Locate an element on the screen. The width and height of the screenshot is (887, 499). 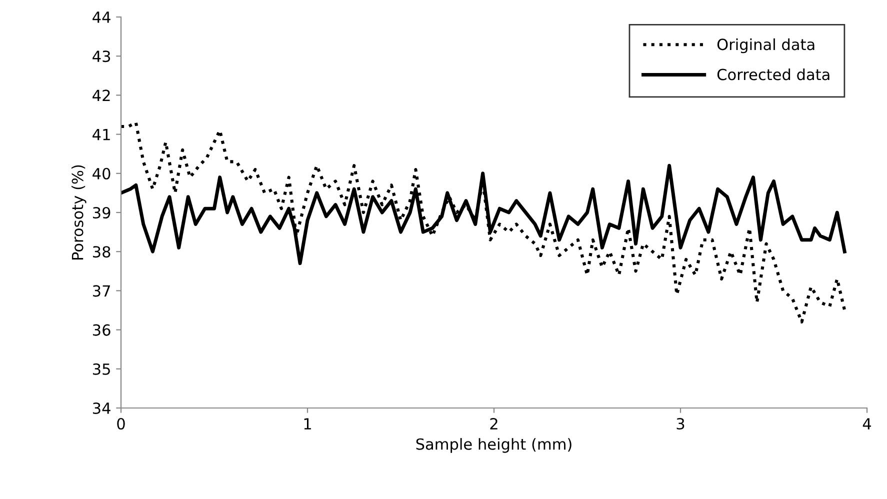
x-axis-title: Sample height (mm) is located at coordinates (494, 445).